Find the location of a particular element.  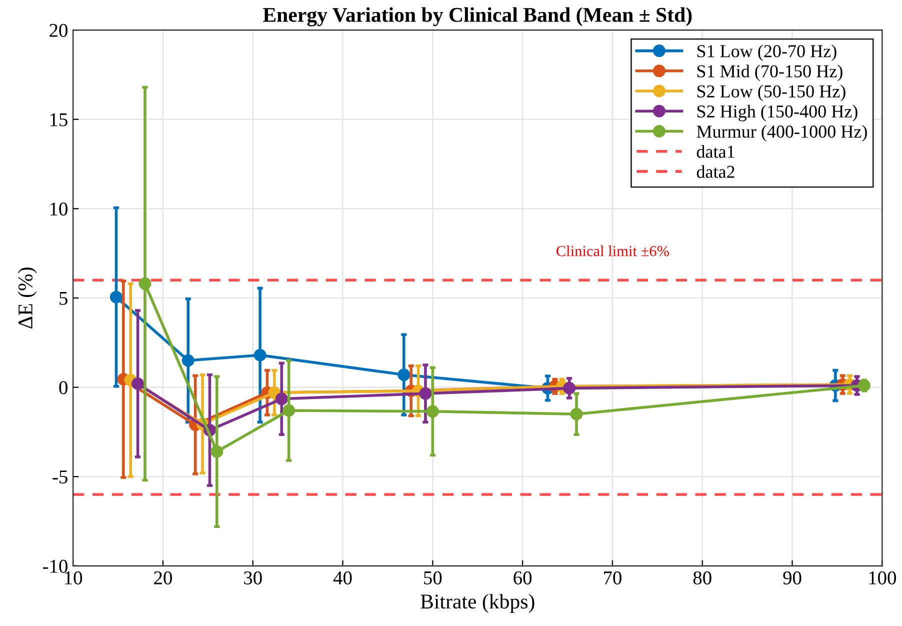

x-tick-label: 100 is located at coordinates (882, 577).